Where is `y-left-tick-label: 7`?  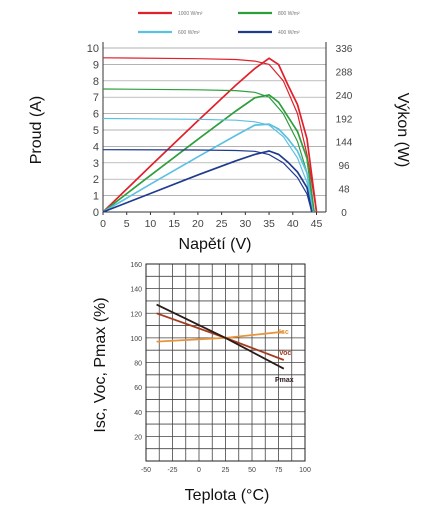
y-left-tick-label: 7 is located at coordinates (96, 98).